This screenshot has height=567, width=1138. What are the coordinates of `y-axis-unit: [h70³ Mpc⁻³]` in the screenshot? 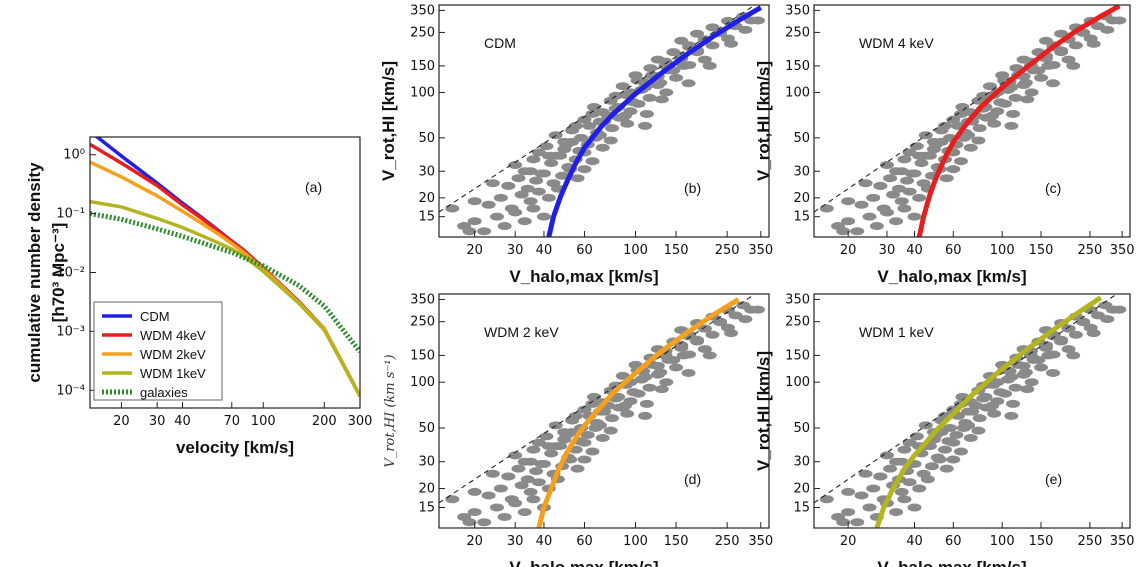 It's located at (58, 273).